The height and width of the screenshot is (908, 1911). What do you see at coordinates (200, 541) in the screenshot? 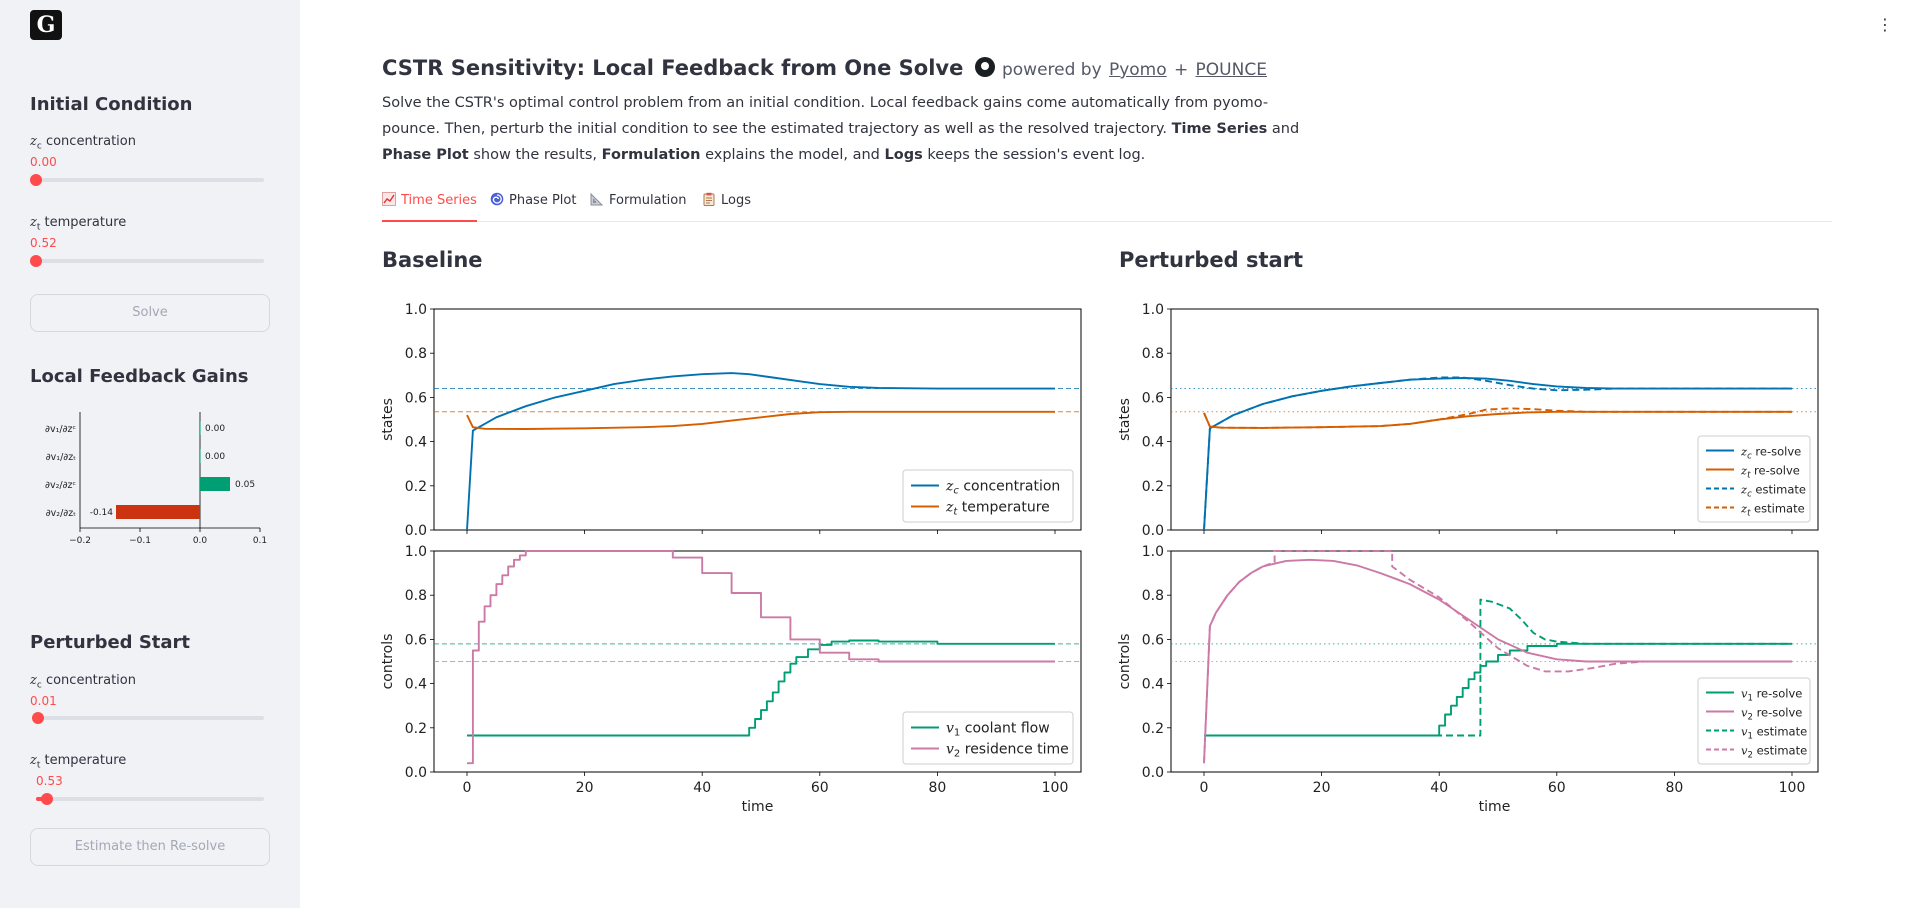
I see `gains-x-tick-label: 0.0` at bounding box center [200, 541].